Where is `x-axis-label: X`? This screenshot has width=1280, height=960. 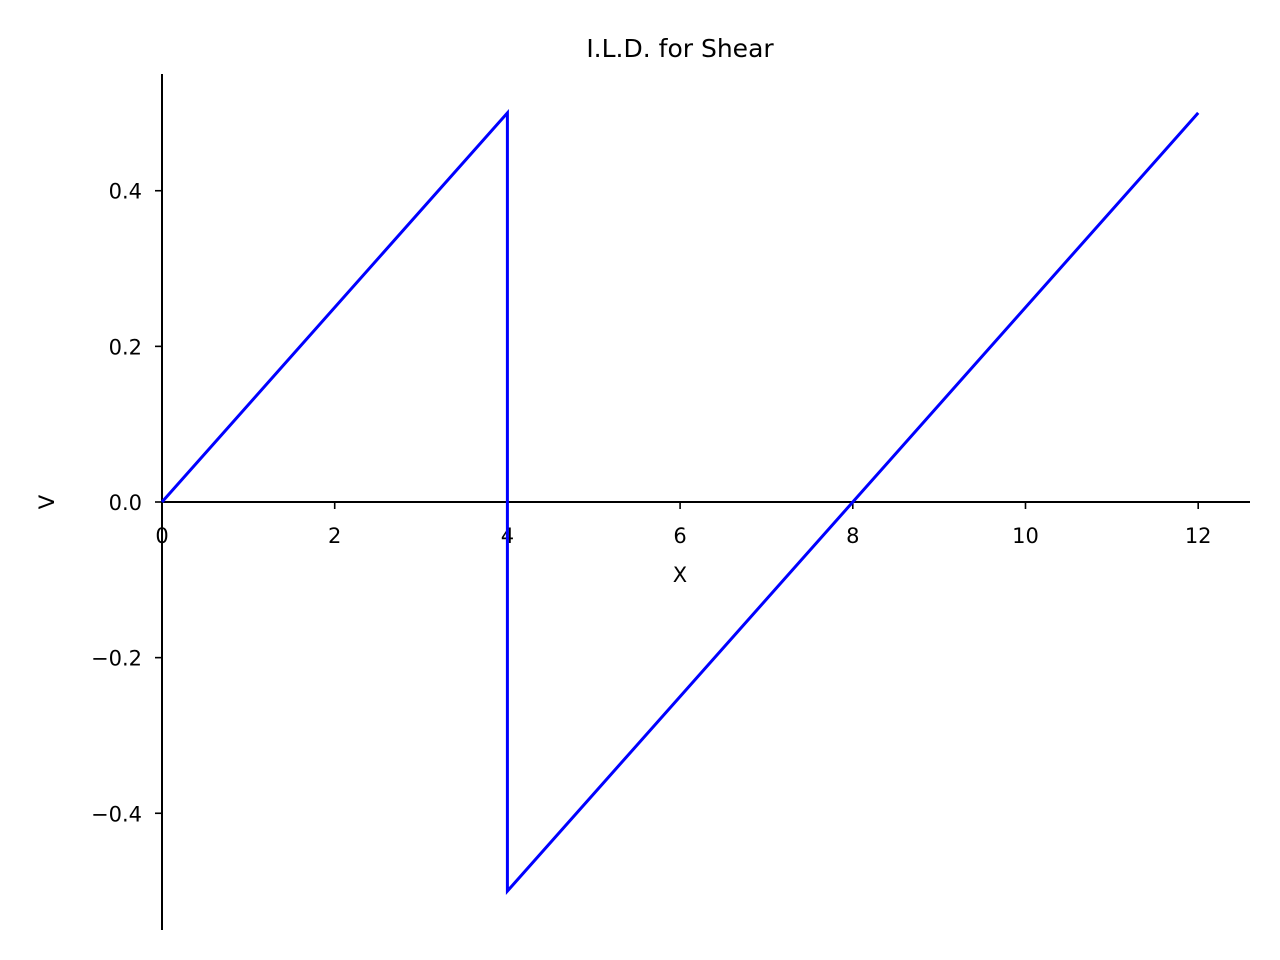
x-axis-label: X is located at coordinates (680, 575).